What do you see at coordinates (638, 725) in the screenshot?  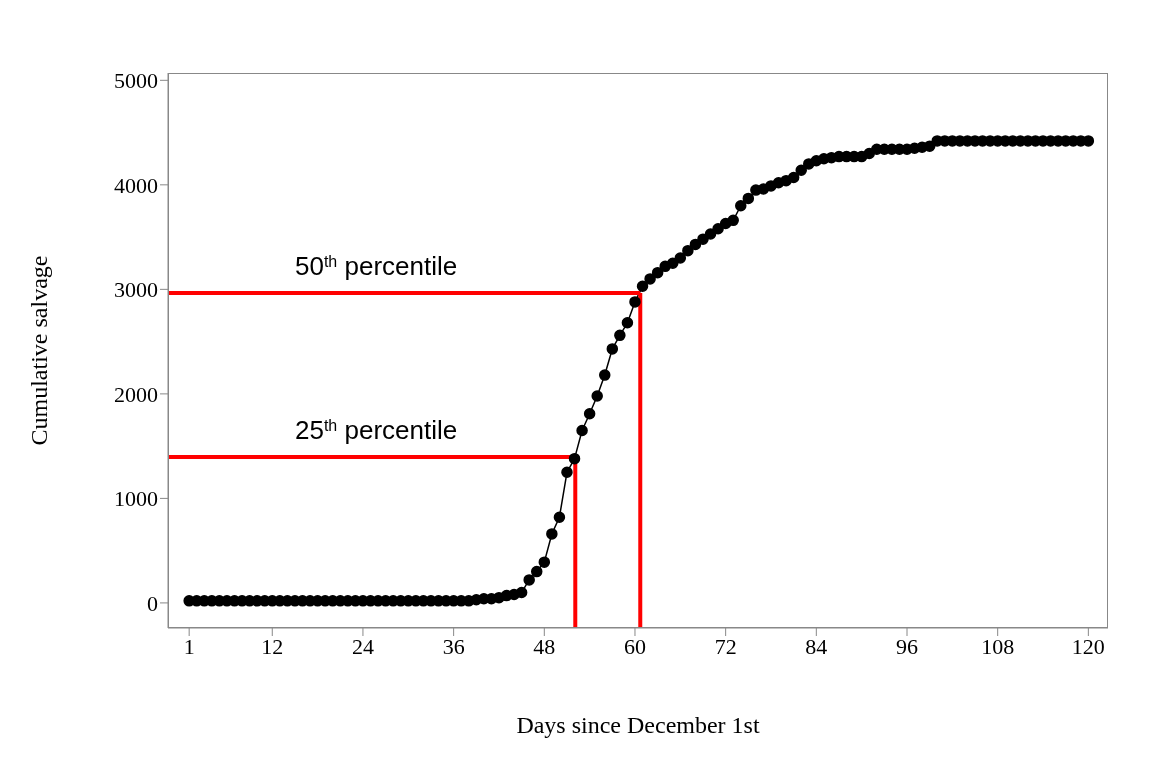 I see `x-axis-title: Days since December 1st` at bounding box center [638, 725].